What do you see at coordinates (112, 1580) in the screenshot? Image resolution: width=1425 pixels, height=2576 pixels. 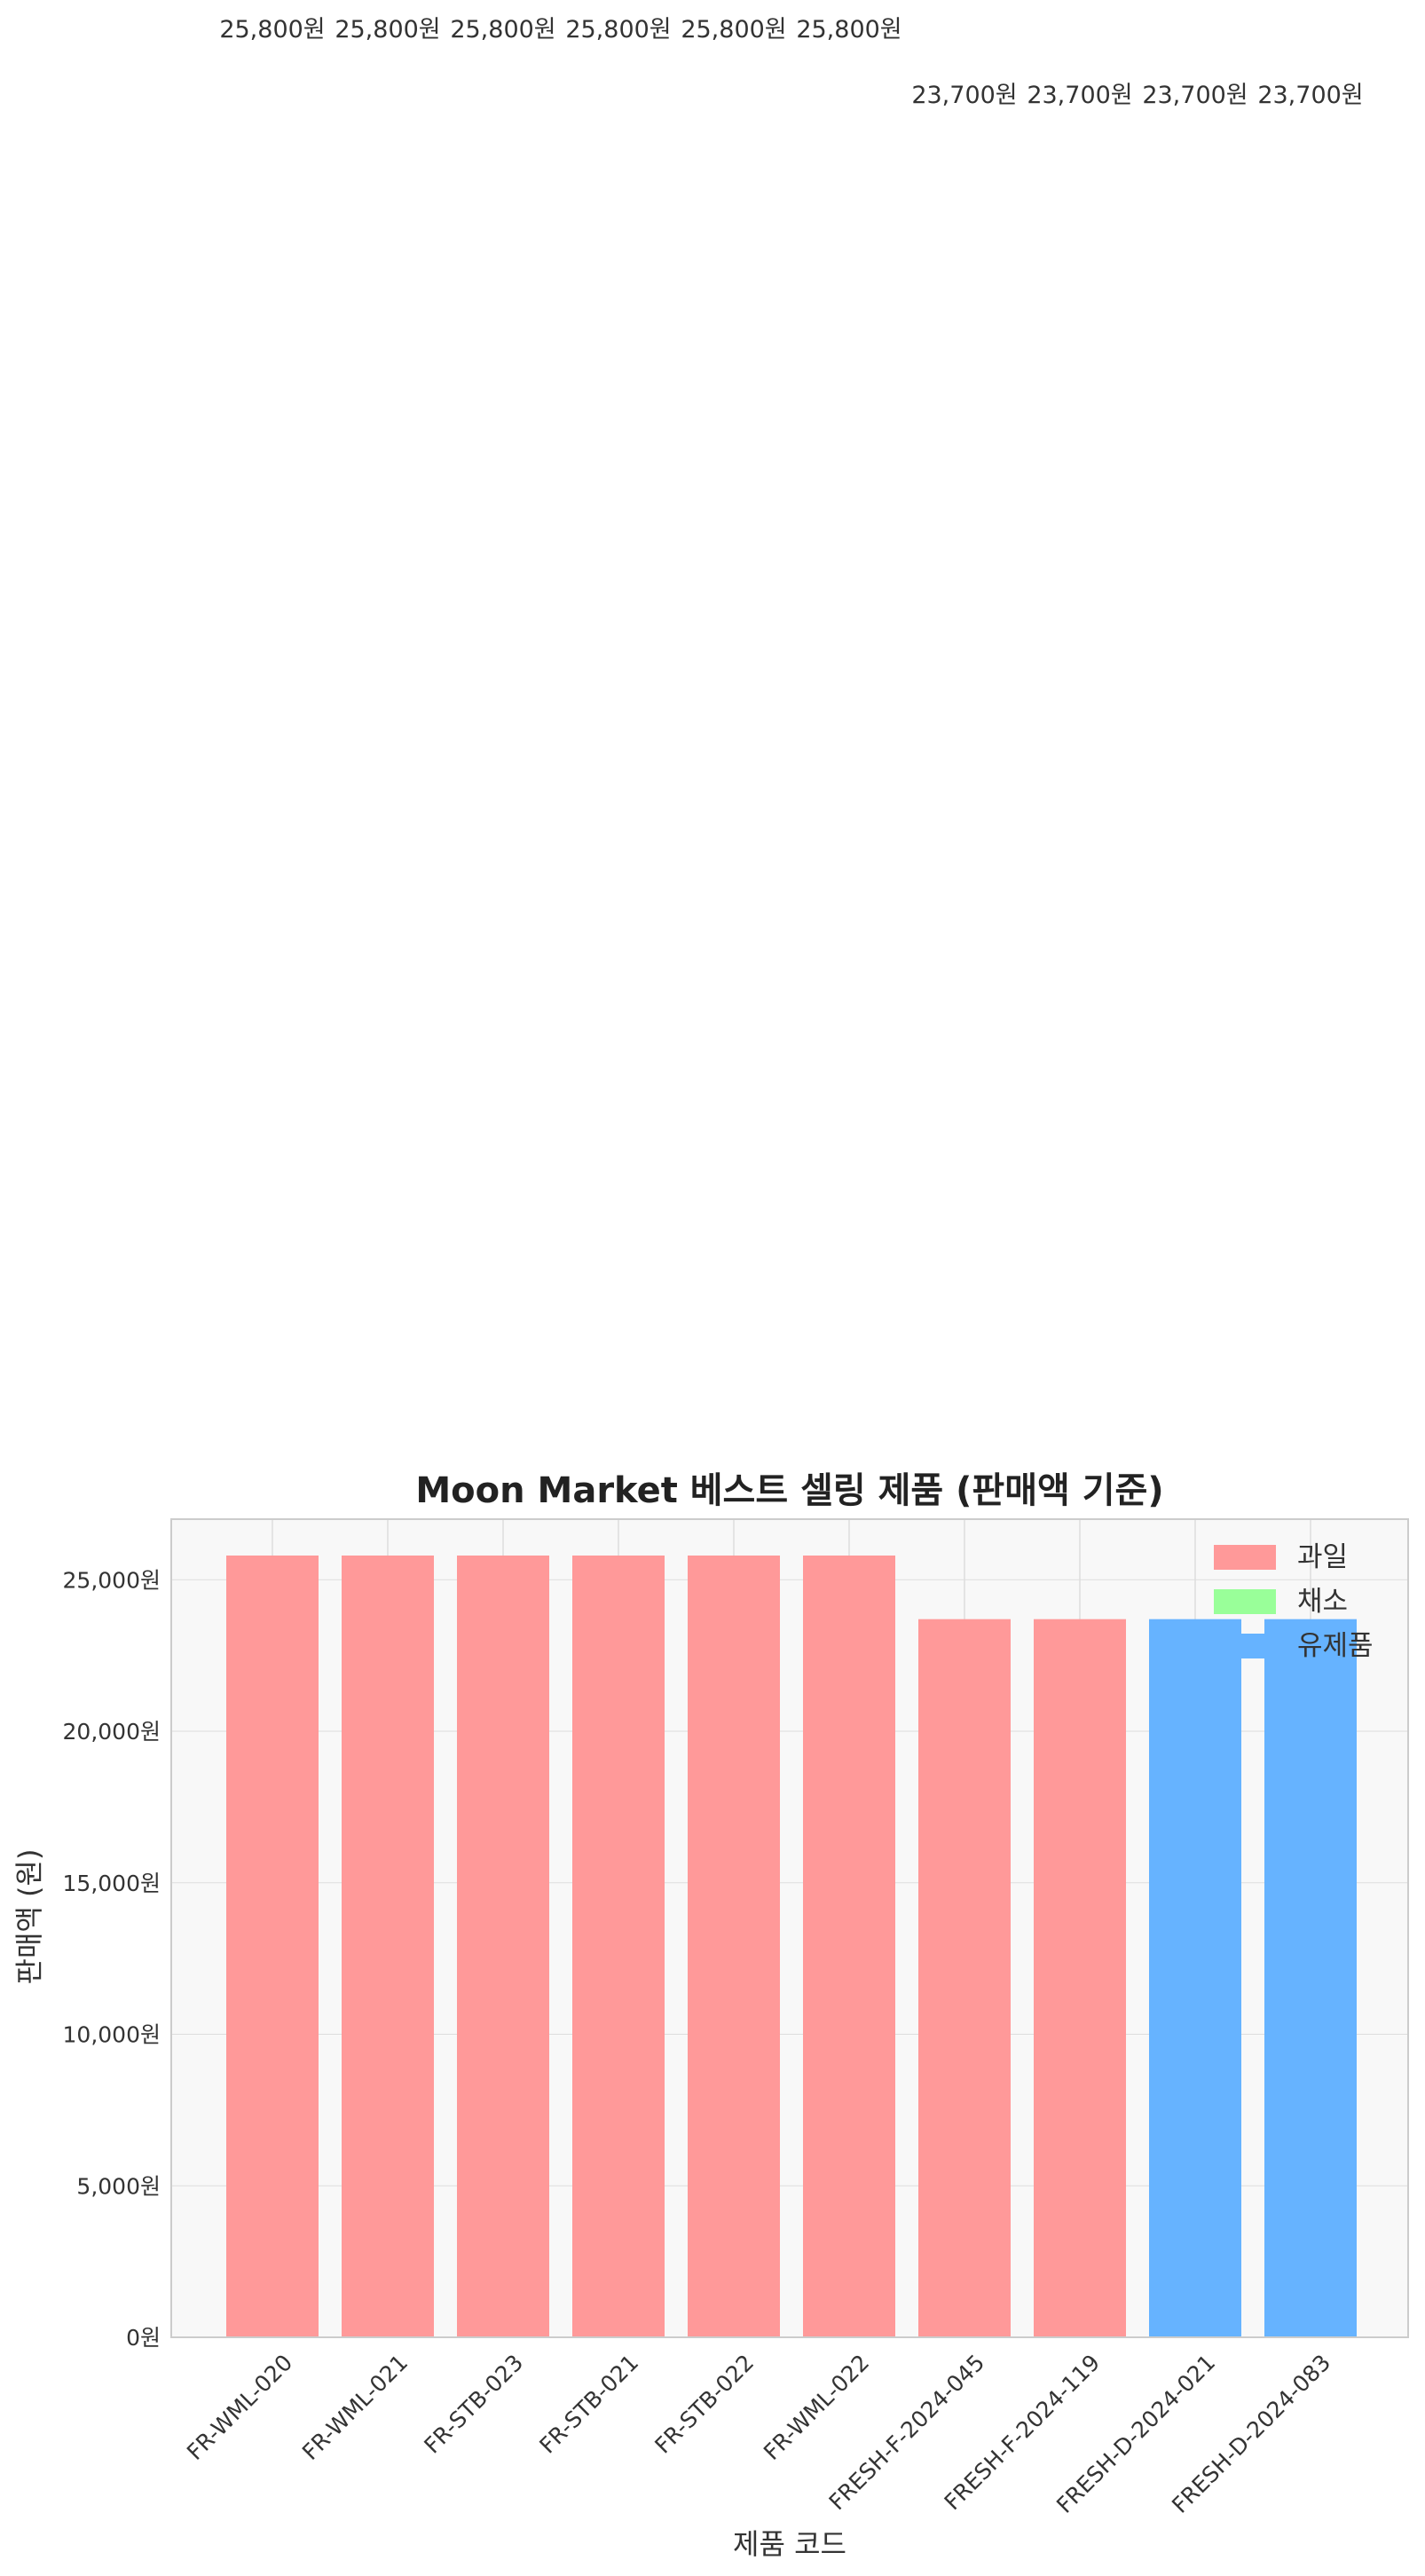 I see `y-tick-label: 25,000원` at bounding box center [112, 1580].